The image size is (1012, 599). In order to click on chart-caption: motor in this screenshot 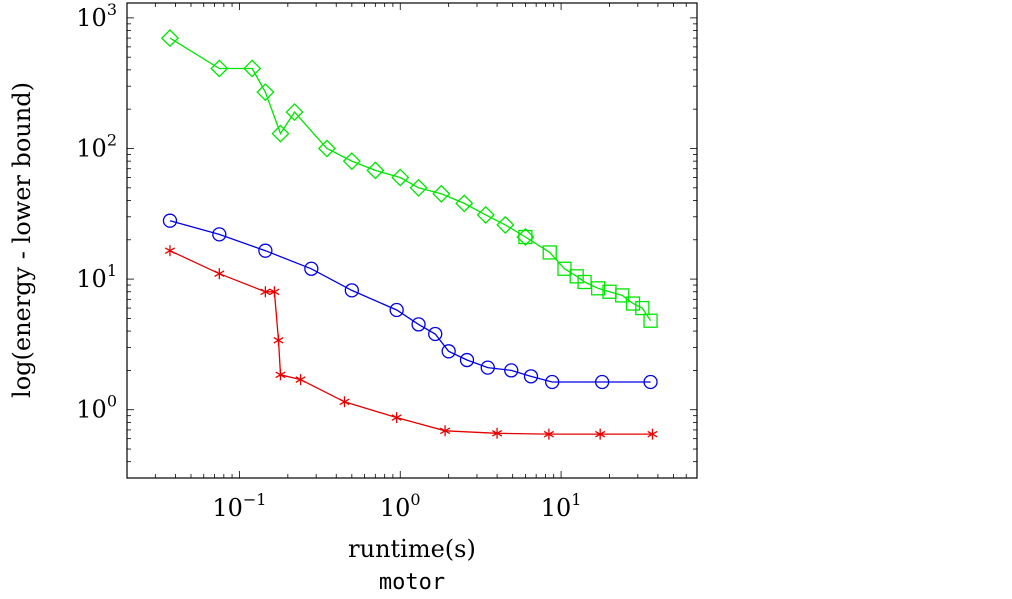, I will do `click(412, 582)`.